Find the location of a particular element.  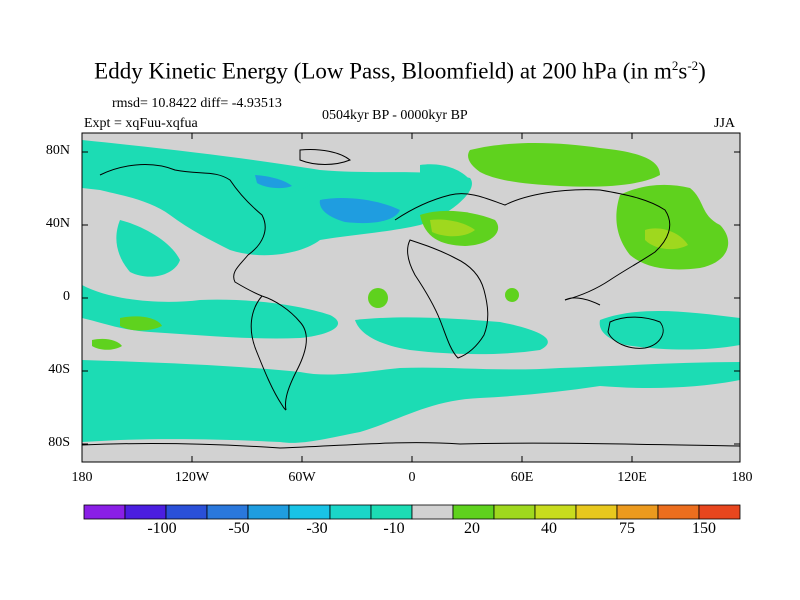

colorbar-label: 20 is located at coordinates (472, 528).